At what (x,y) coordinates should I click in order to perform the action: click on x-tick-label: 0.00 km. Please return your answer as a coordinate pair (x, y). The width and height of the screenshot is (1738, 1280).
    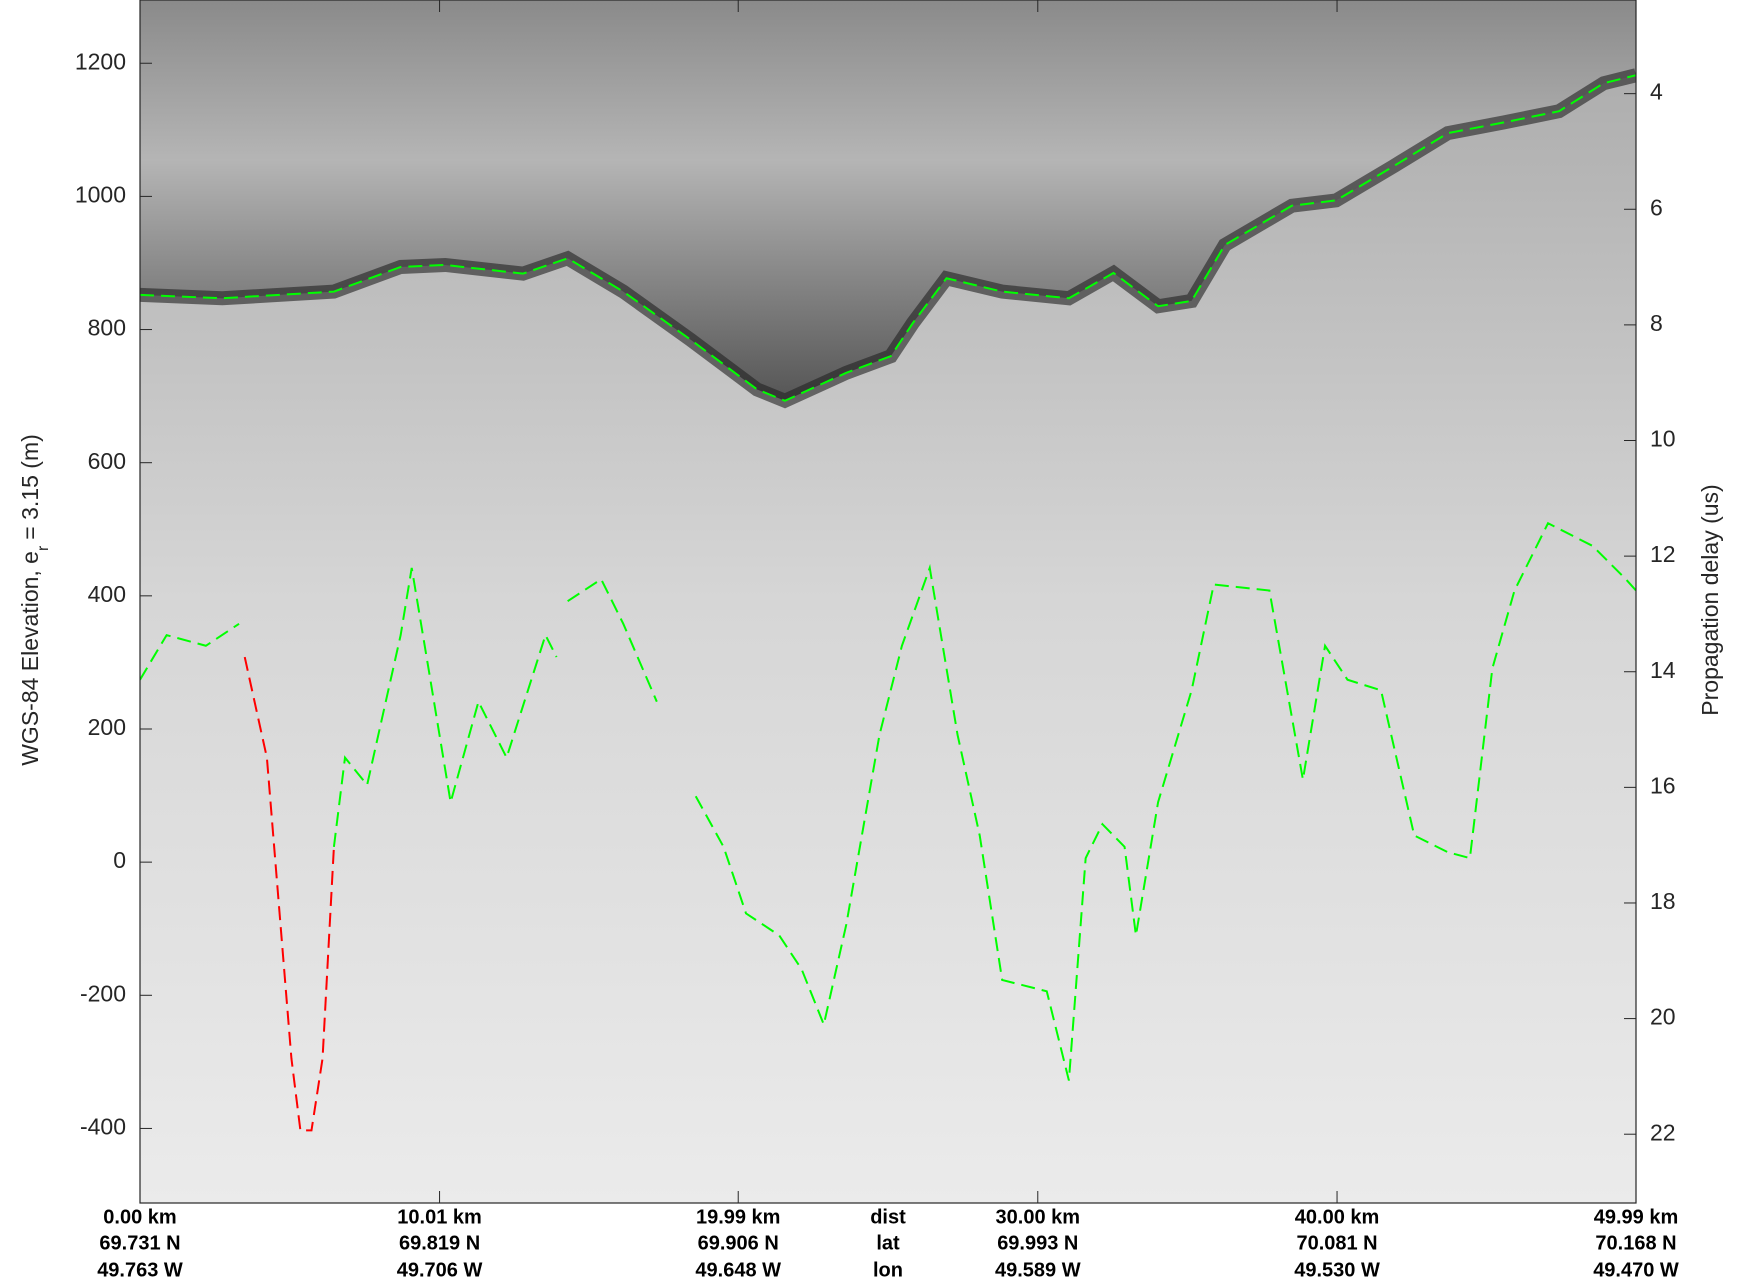
    Looking at the image, I should click on (139, 1217).